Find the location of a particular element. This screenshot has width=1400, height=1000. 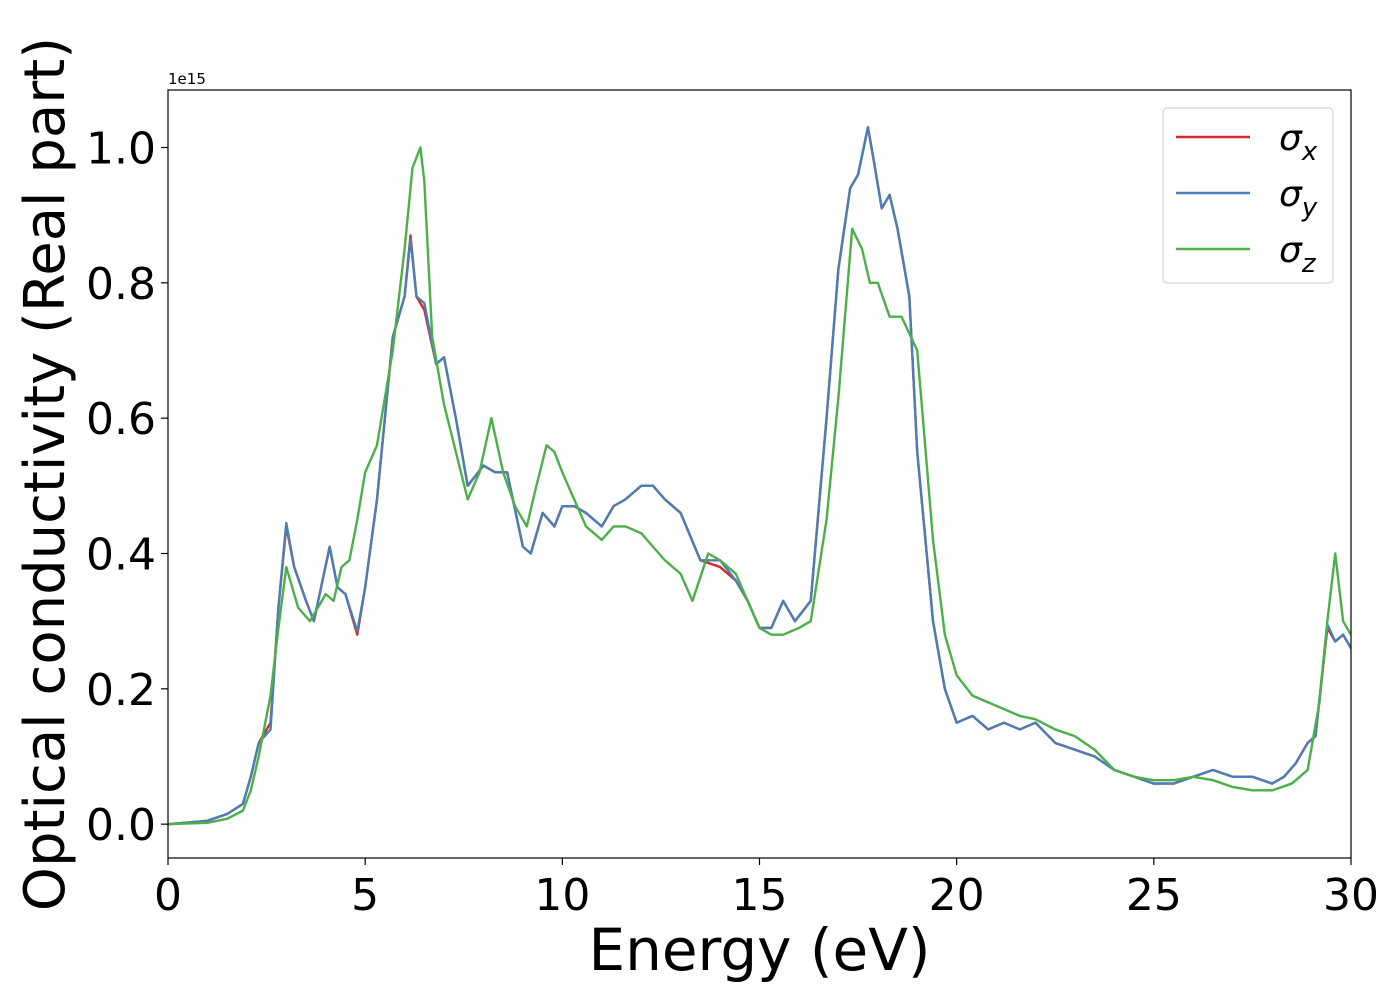

x-tick-label: 15 is located at coordinates (760, 895).